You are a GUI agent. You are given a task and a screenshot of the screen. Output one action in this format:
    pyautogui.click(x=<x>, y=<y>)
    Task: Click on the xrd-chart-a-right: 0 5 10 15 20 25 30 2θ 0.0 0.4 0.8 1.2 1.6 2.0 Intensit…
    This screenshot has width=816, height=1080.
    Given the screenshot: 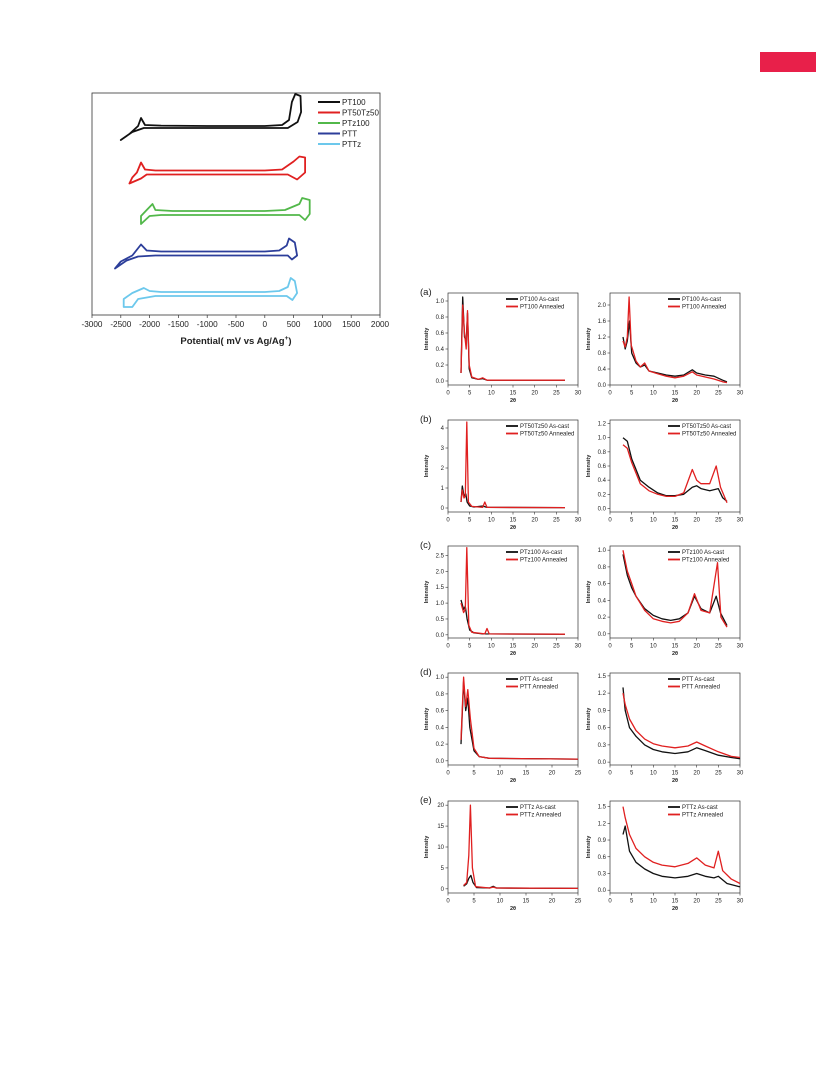 What is the action you would take?
    pyautogui.click(x=665, y=348)
    